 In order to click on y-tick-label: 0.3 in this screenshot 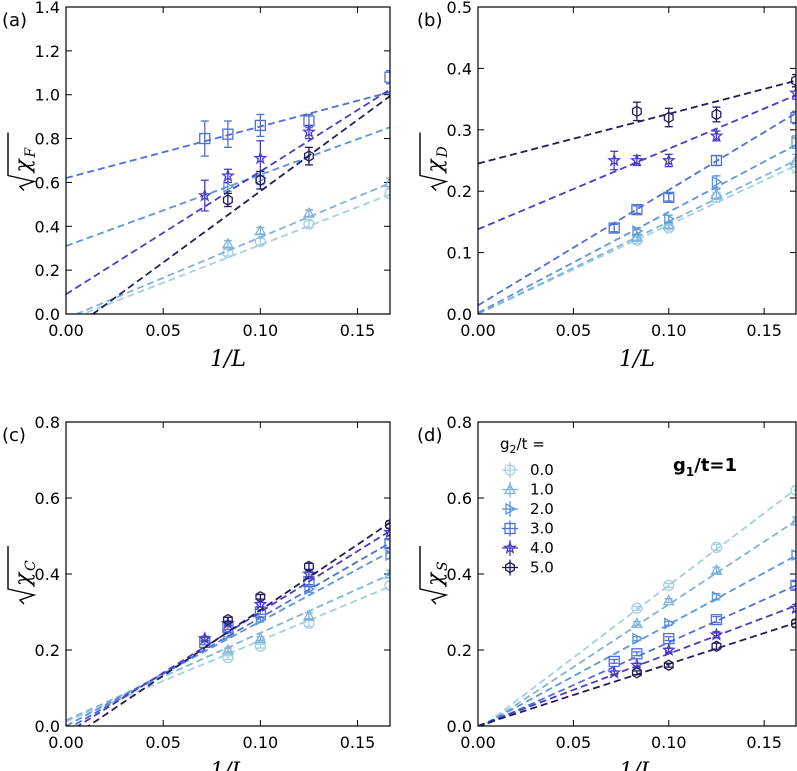, I will do `click(459, 130)`.